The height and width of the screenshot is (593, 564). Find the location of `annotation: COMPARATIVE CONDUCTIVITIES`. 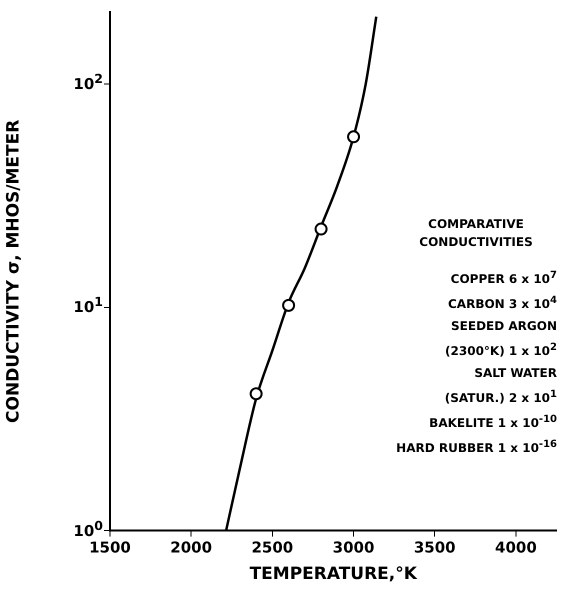

annotation: COMPARATIVE CONDUCTIVITIES is located at coordinates (476, 233).